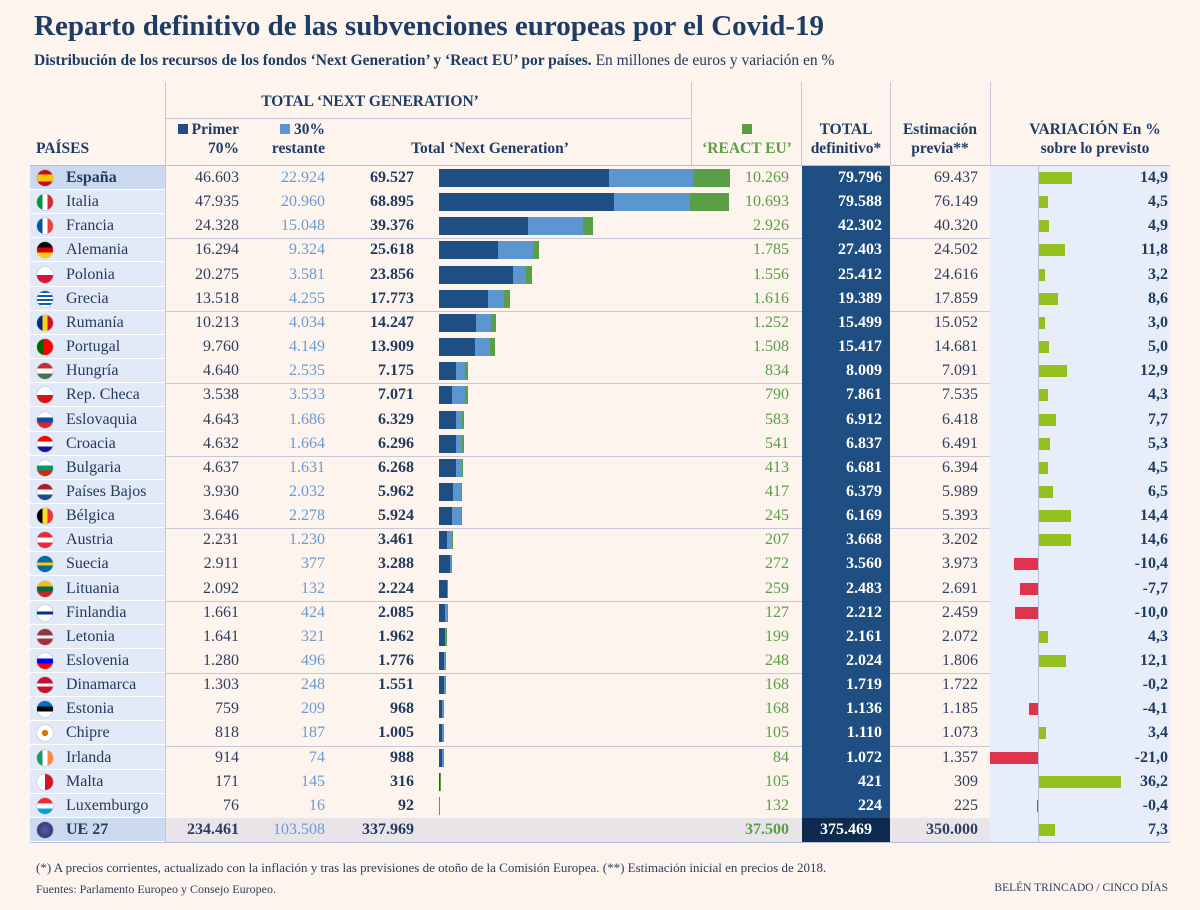 This screenshot has width=1200, height=910. Describe the element at coordinates (860, 274) in the screenshot. I see `total-definitivo-value: 25.412` at that location.